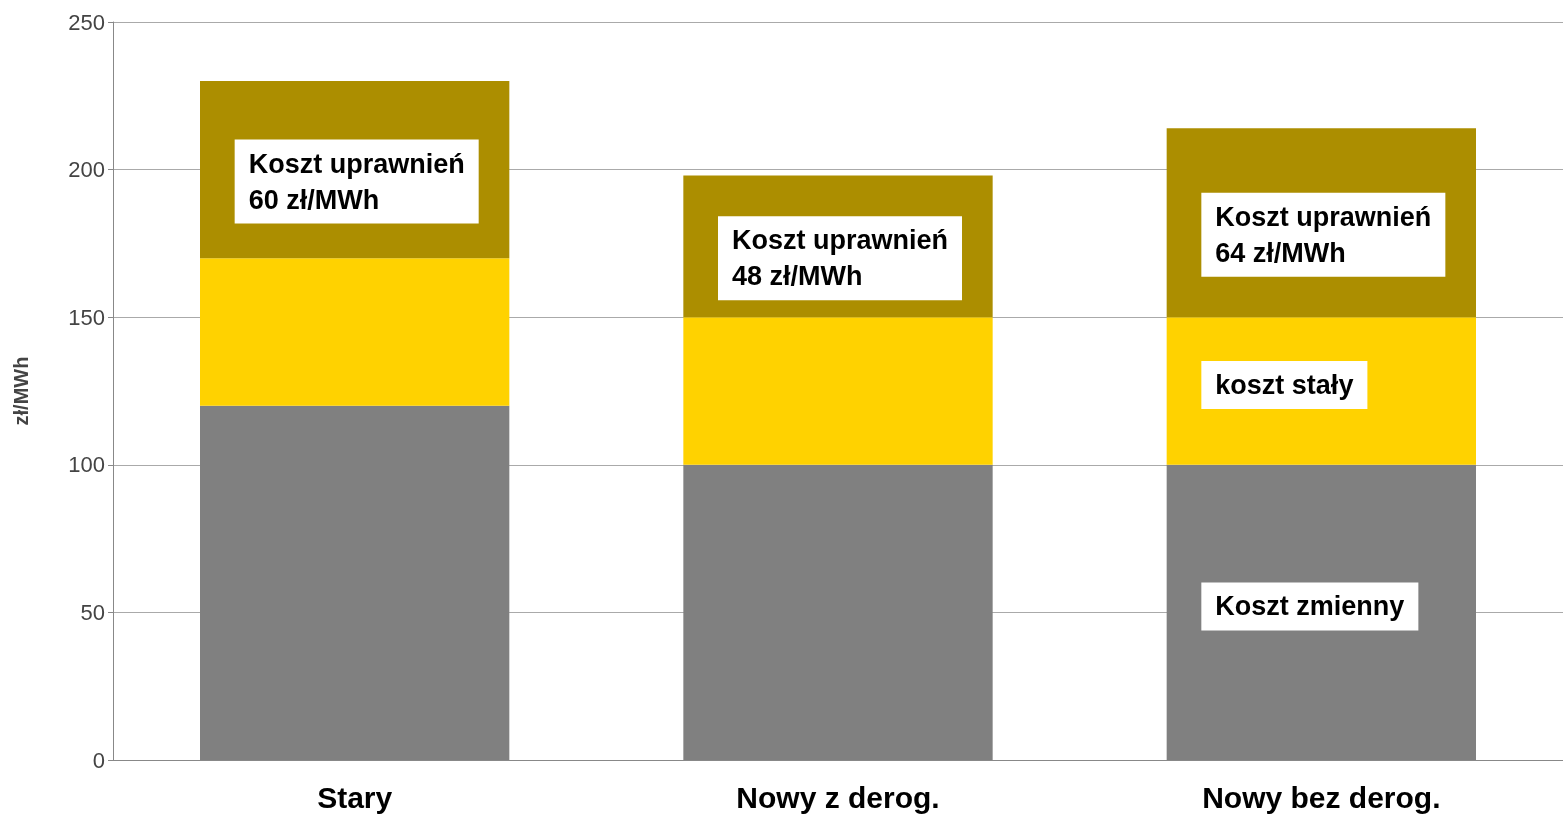 The width and height of the screenshot is (1563, 828). I want to click on annotation: Koszt uprawnień 64 zł/MWh, so click(1323, 234).